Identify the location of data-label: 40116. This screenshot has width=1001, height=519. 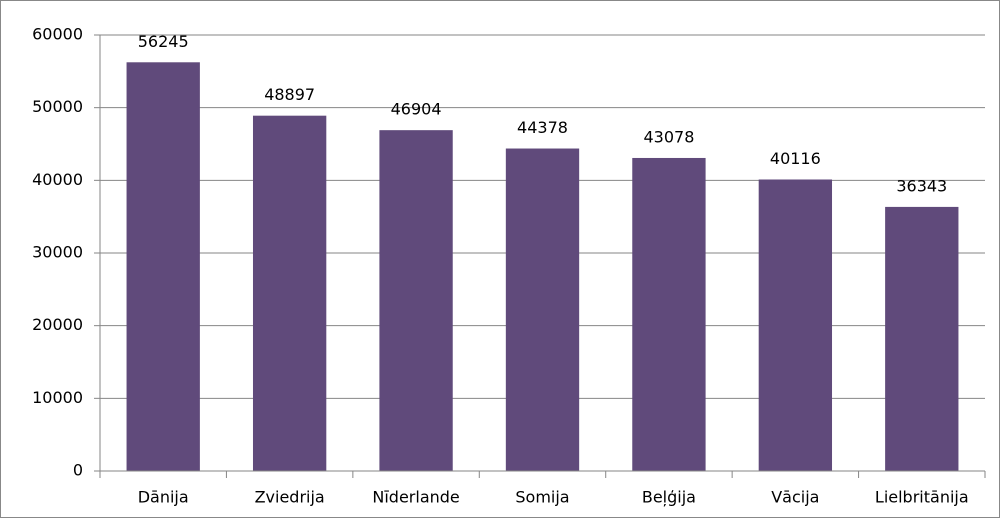
(795, 158).